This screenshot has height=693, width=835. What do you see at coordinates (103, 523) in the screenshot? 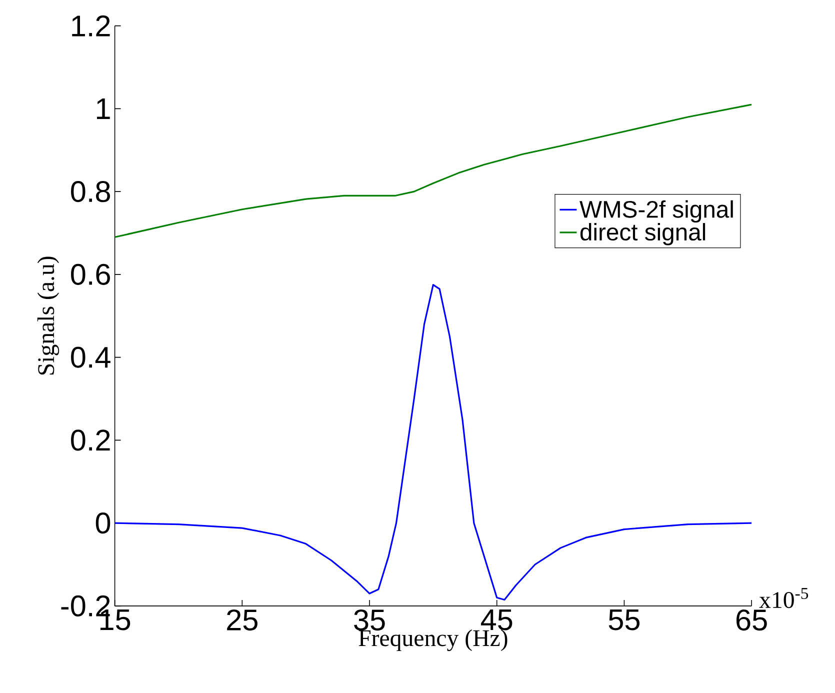
I see `y-tick-label: 0` at bounding box center [103, 523].